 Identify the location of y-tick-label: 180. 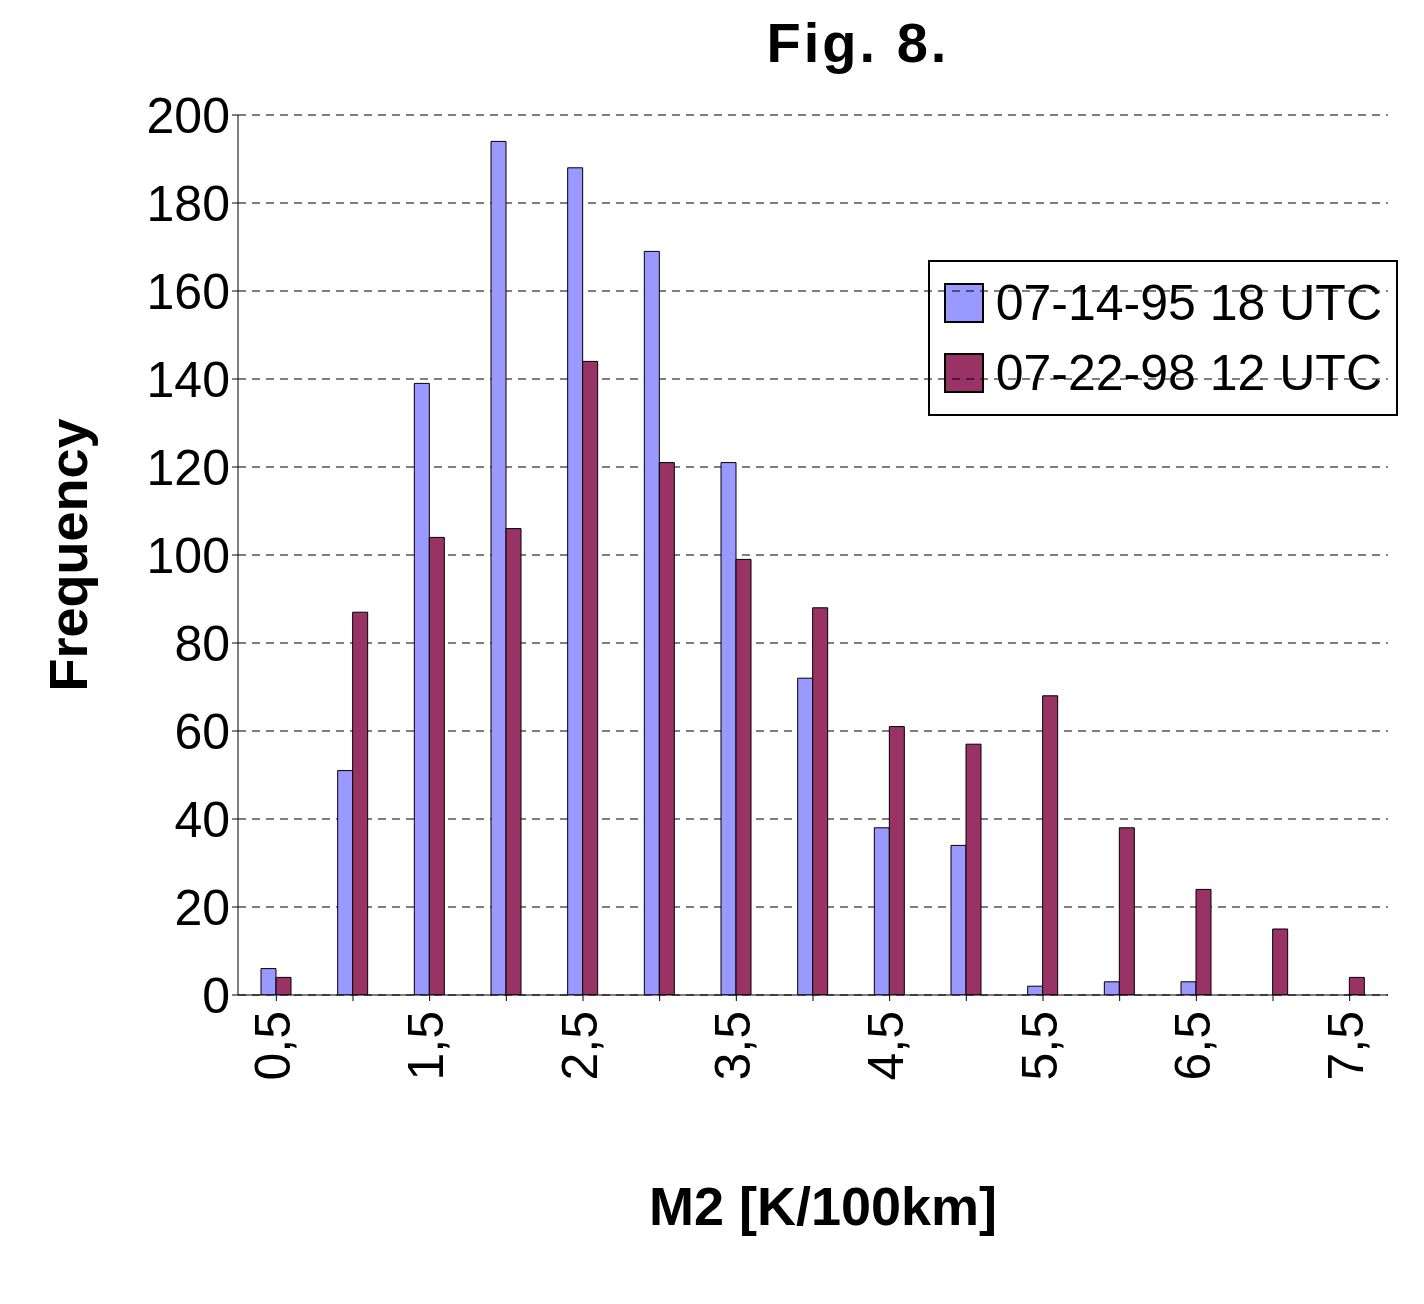
(188, 203).